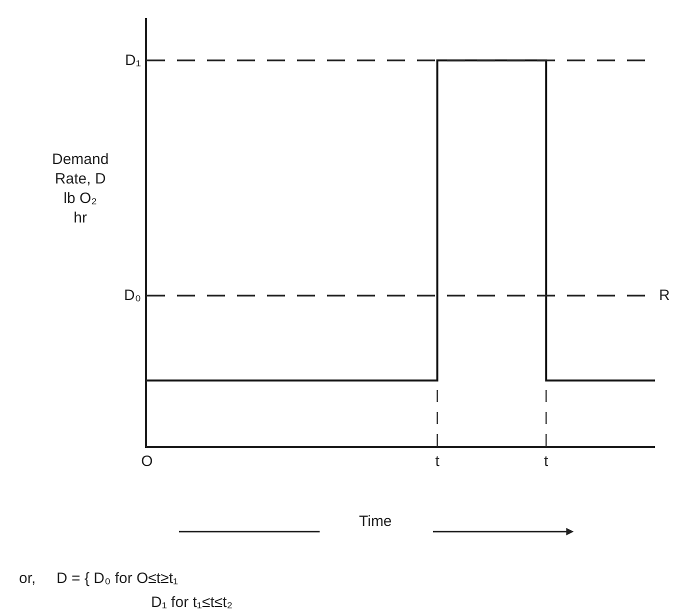  I want to click on text: R, so click(664, 295).